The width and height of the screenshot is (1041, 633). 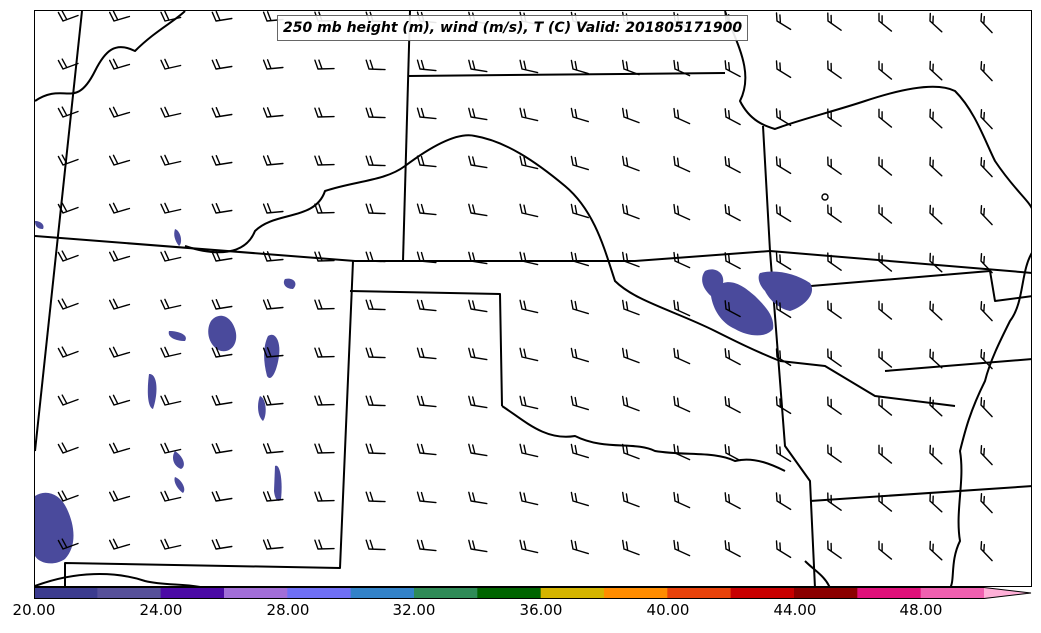 I want to click on colorbar-tick-label: 20.00, so click(x=34, y=610).